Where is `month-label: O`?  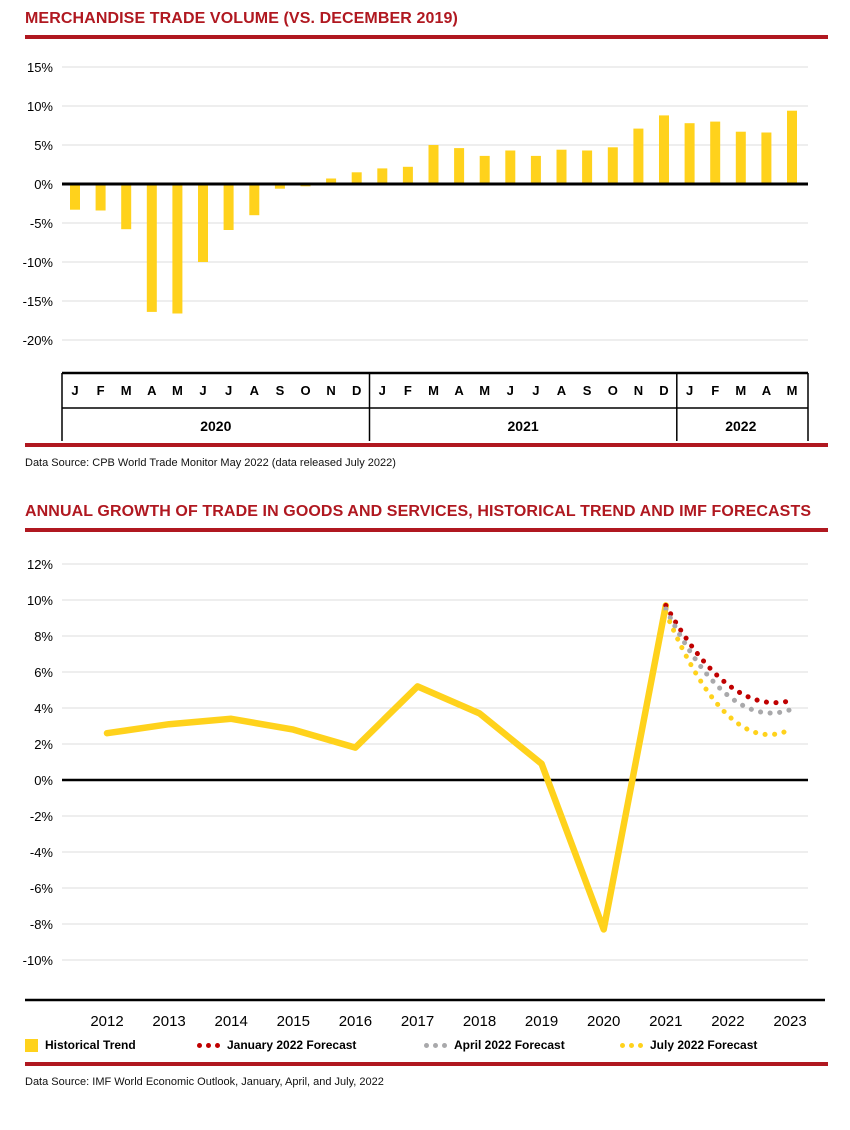
month-label: O is located at coordinates (613, 390).